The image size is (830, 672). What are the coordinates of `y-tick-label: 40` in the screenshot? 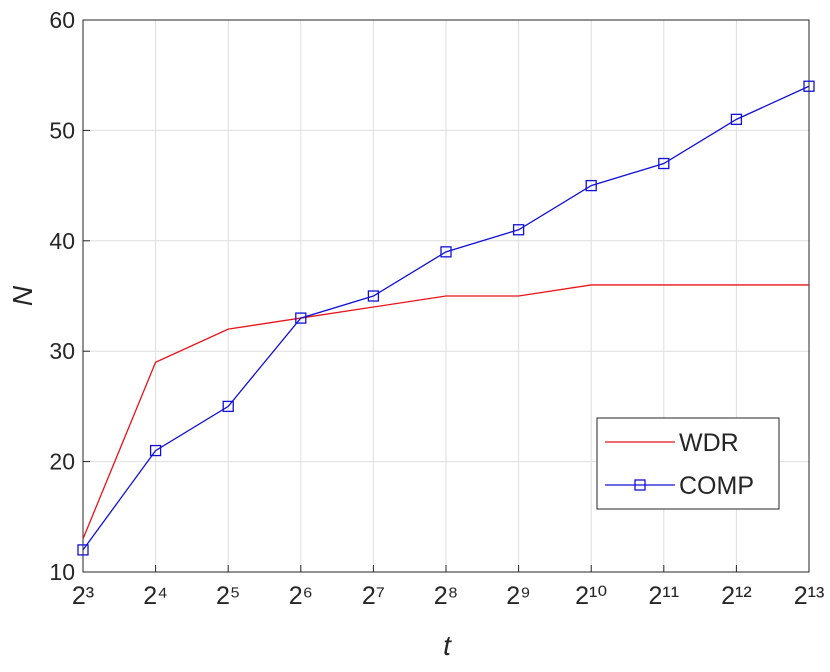 It's located at (62, 241).